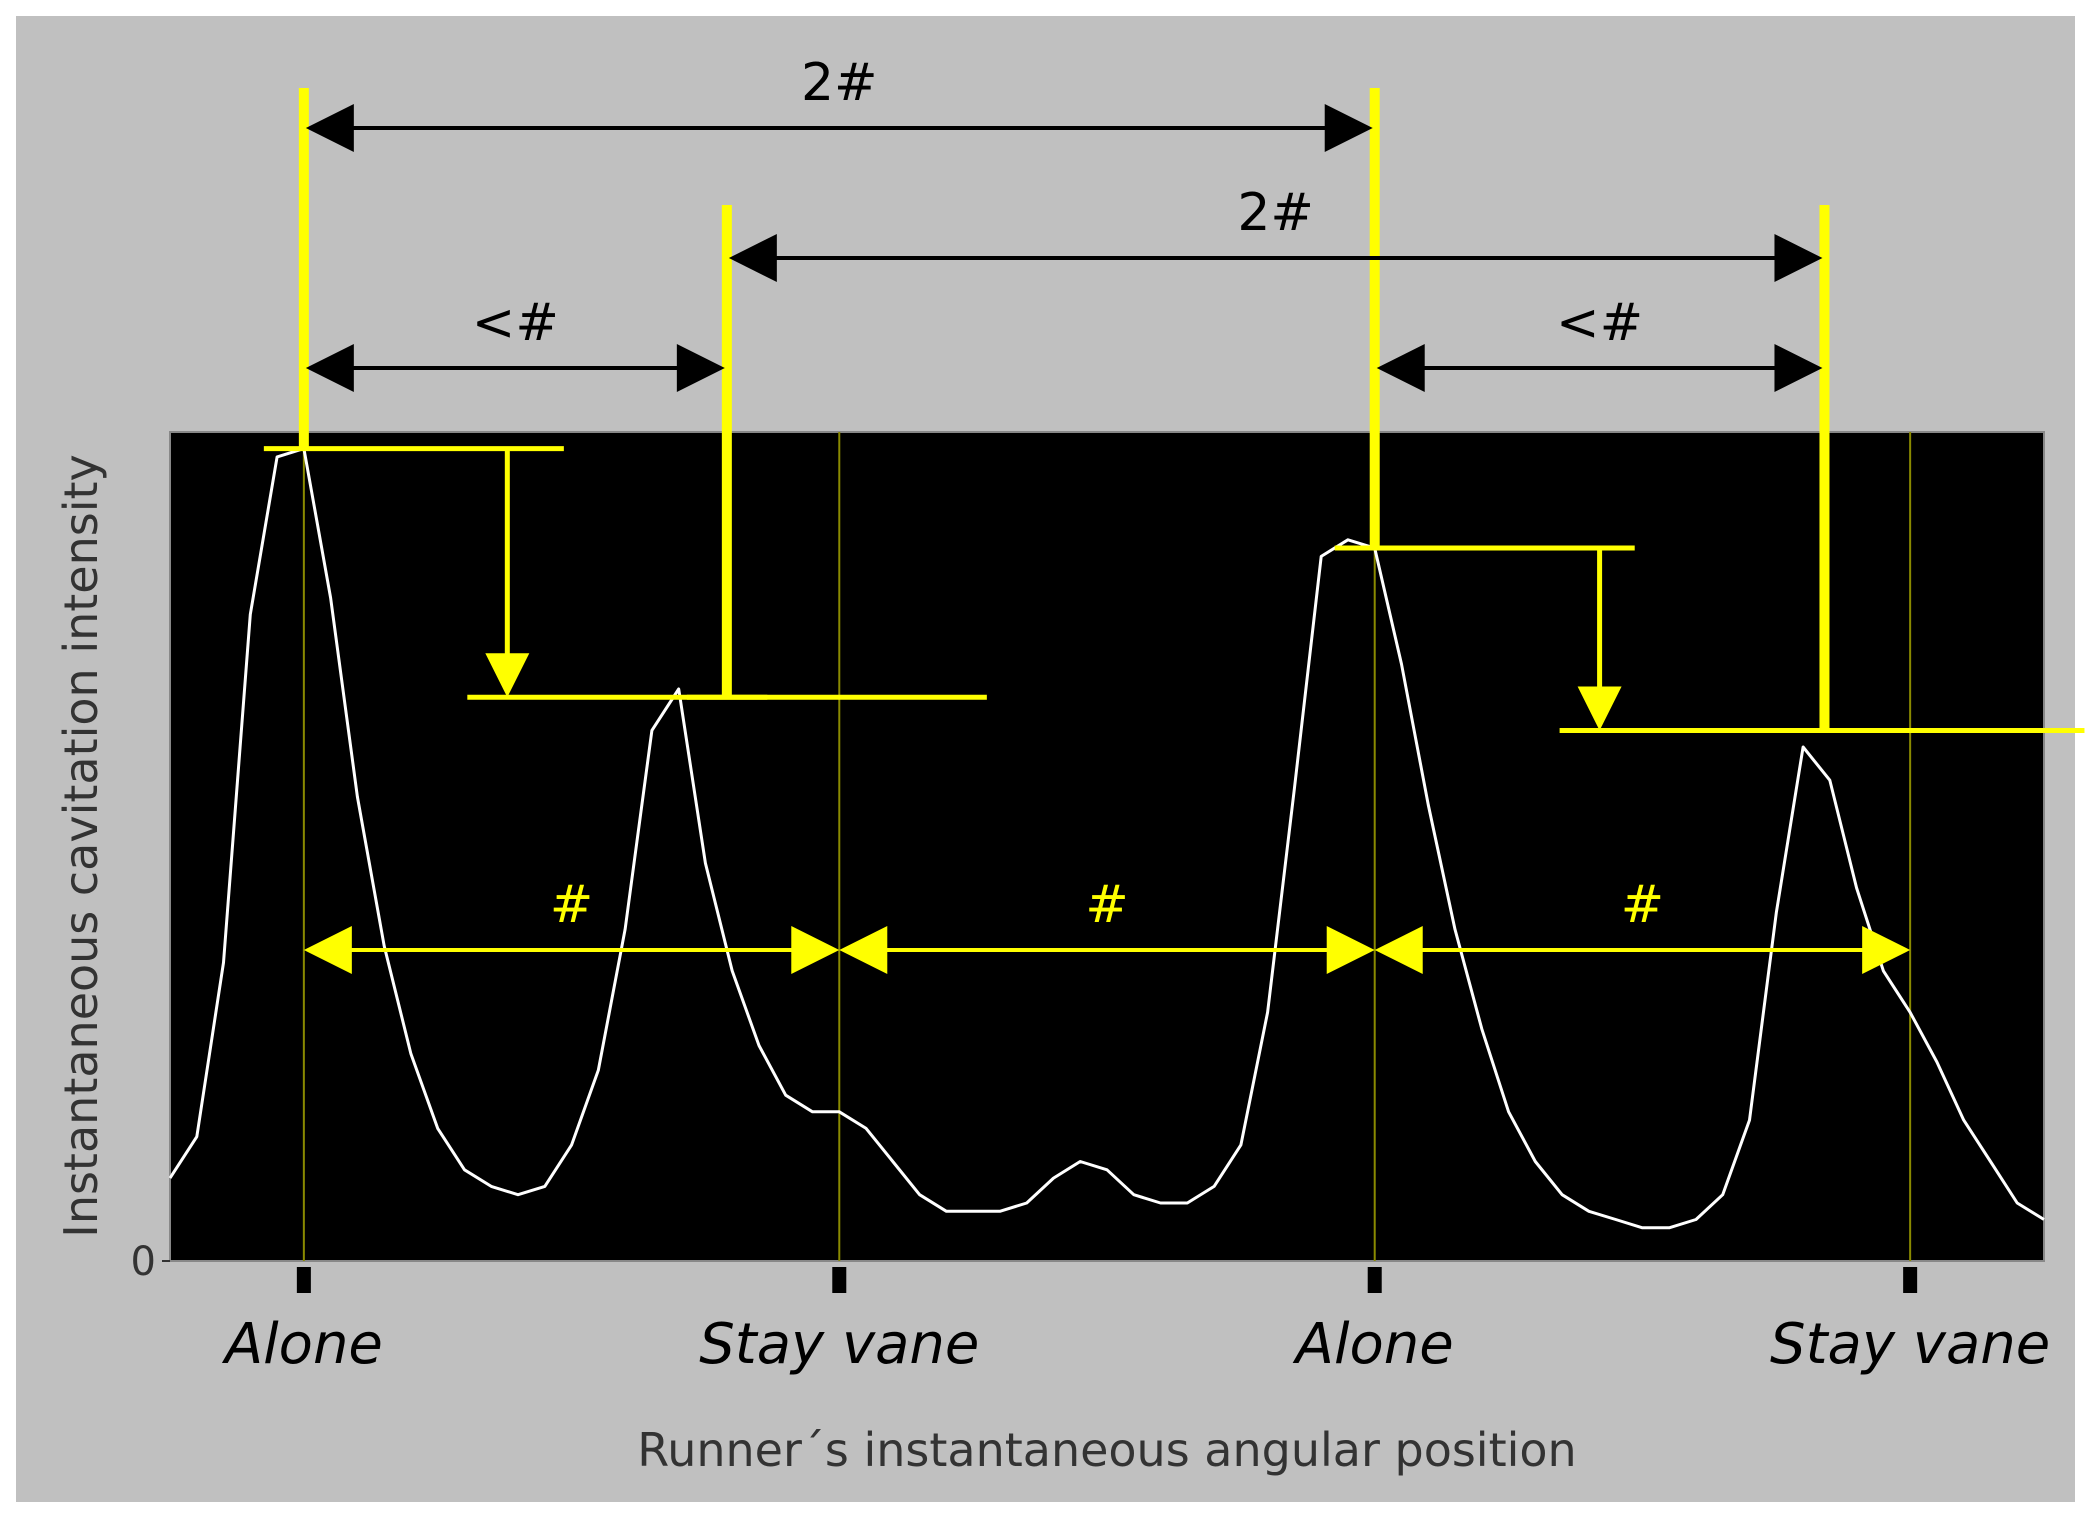 This screenshot has height=1518, width=2091. Describe the element at coordinates (143, 1262) in the screenshot. I see `y-tick-label: 0` at that location.